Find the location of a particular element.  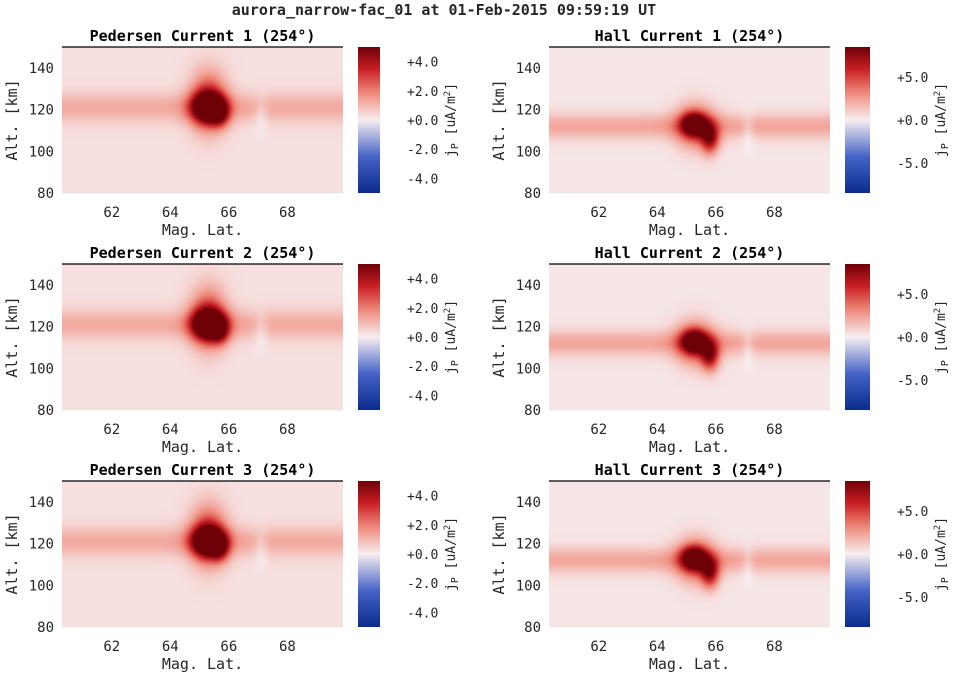

panel-title: Pedersen Current 2 (254°) is located at coordinates (203, 253).